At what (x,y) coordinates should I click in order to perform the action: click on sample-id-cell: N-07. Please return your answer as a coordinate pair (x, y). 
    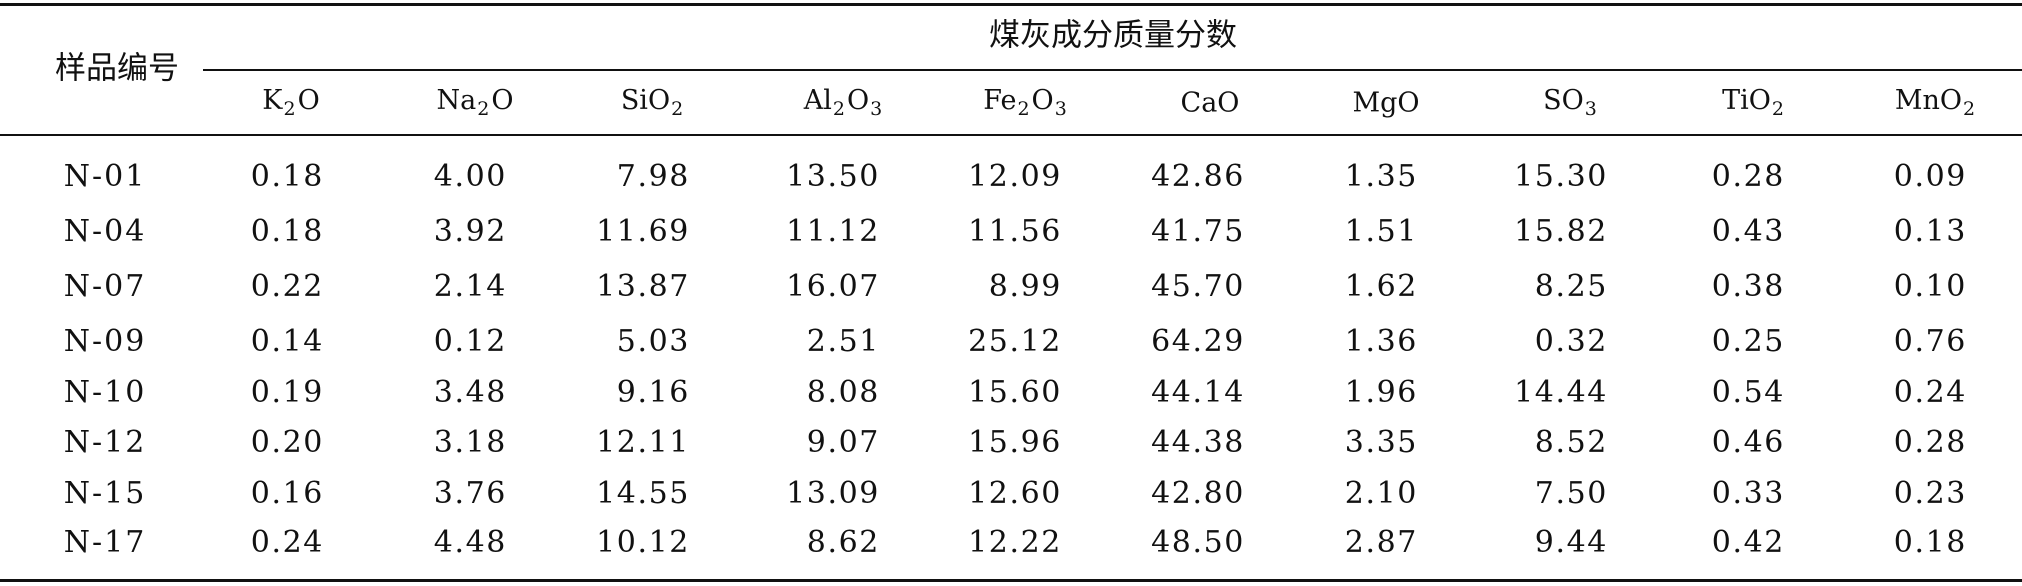
    Looking at the image, I should click on (105, 286).